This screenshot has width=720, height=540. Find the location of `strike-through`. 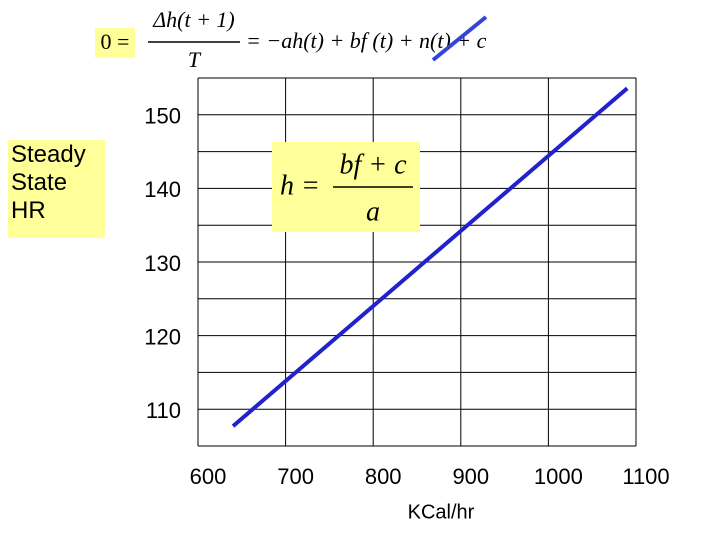

strike-through is located at coordinates (459, 38).